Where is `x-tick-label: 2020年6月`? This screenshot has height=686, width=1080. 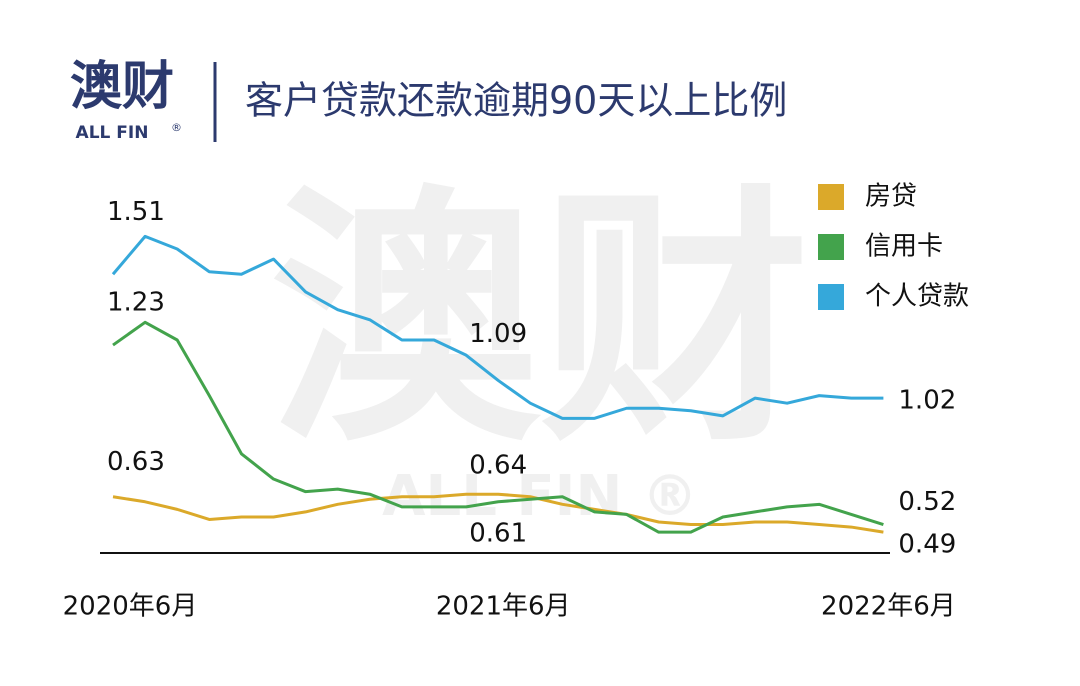
x-tick-label: 2020年6月 is located at coordinates (130, 607).